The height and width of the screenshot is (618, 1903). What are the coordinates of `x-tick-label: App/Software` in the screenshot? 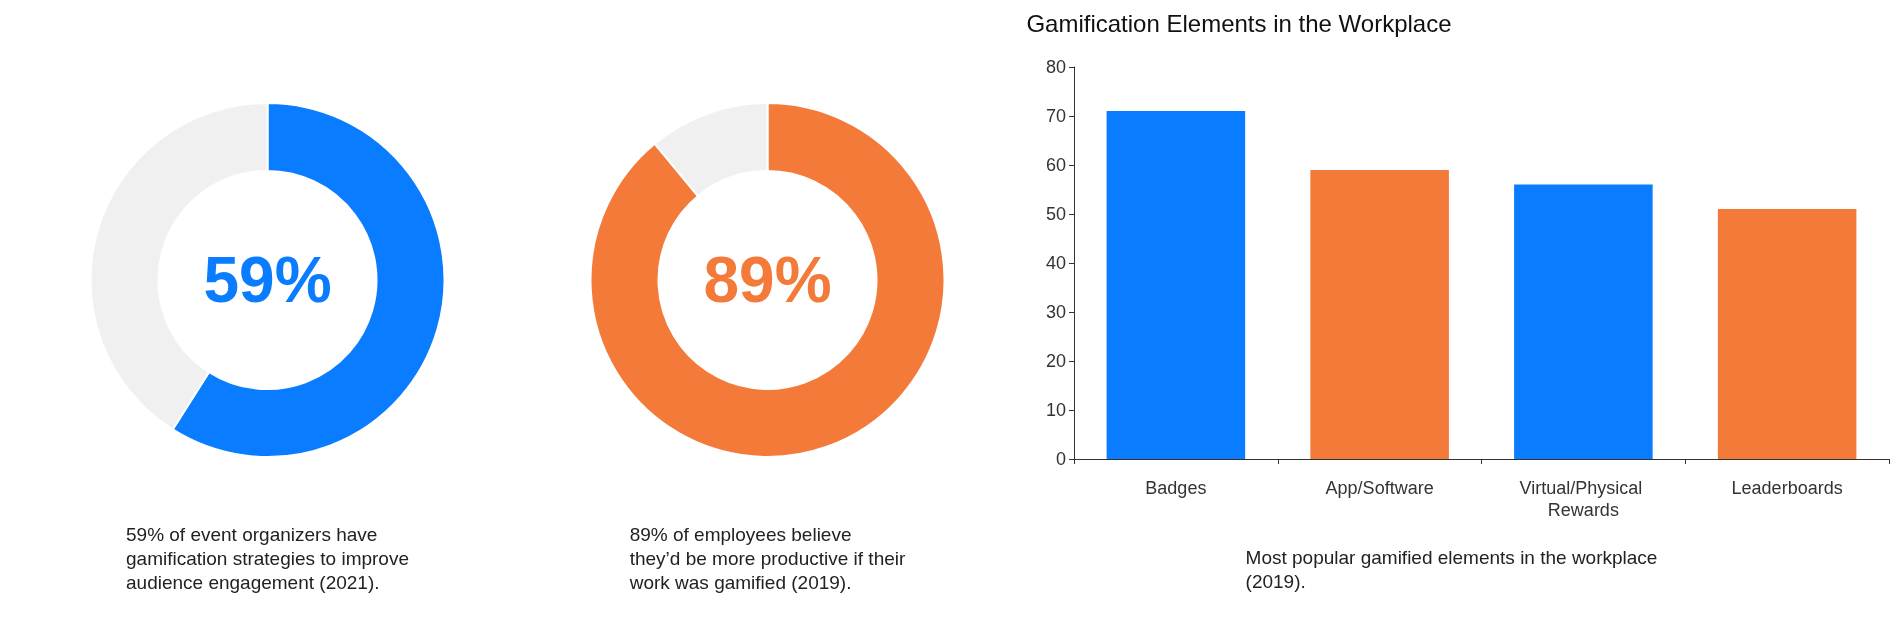 It's located at (1379, 488).